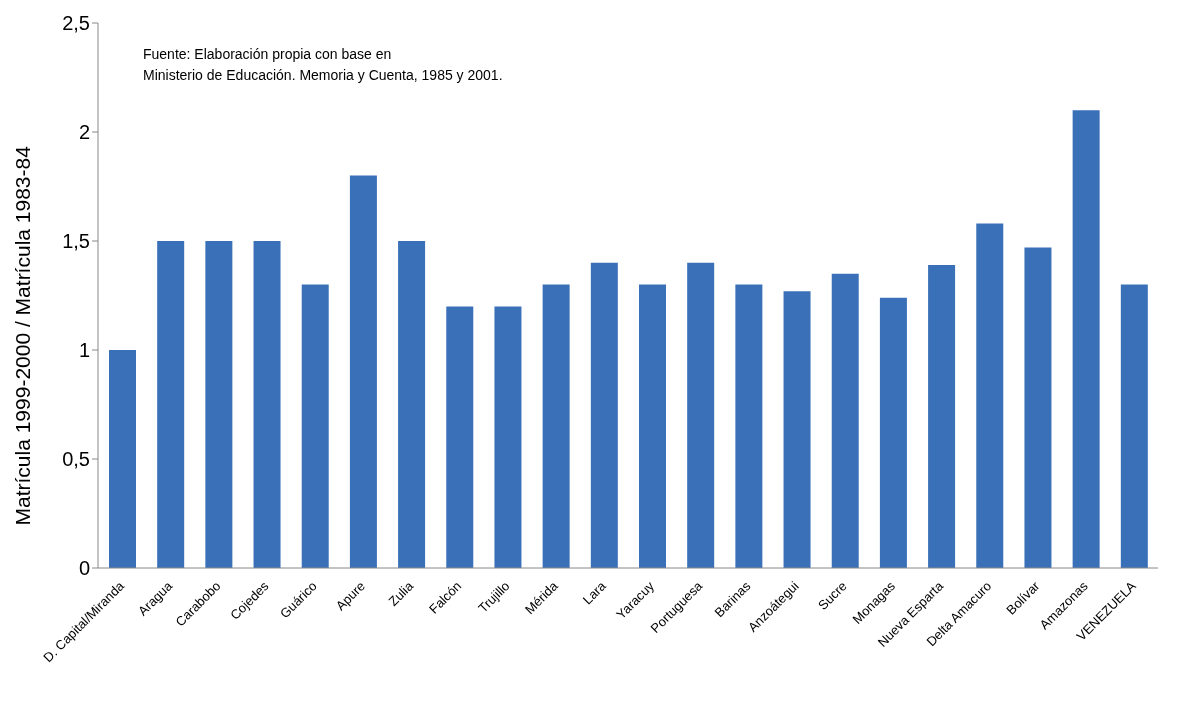 The image size is (1186, 706). What do you see at coordinates (84, 132) in the screenshot?
I see `y-tick-label: 2` at bounding box center [84, 132].